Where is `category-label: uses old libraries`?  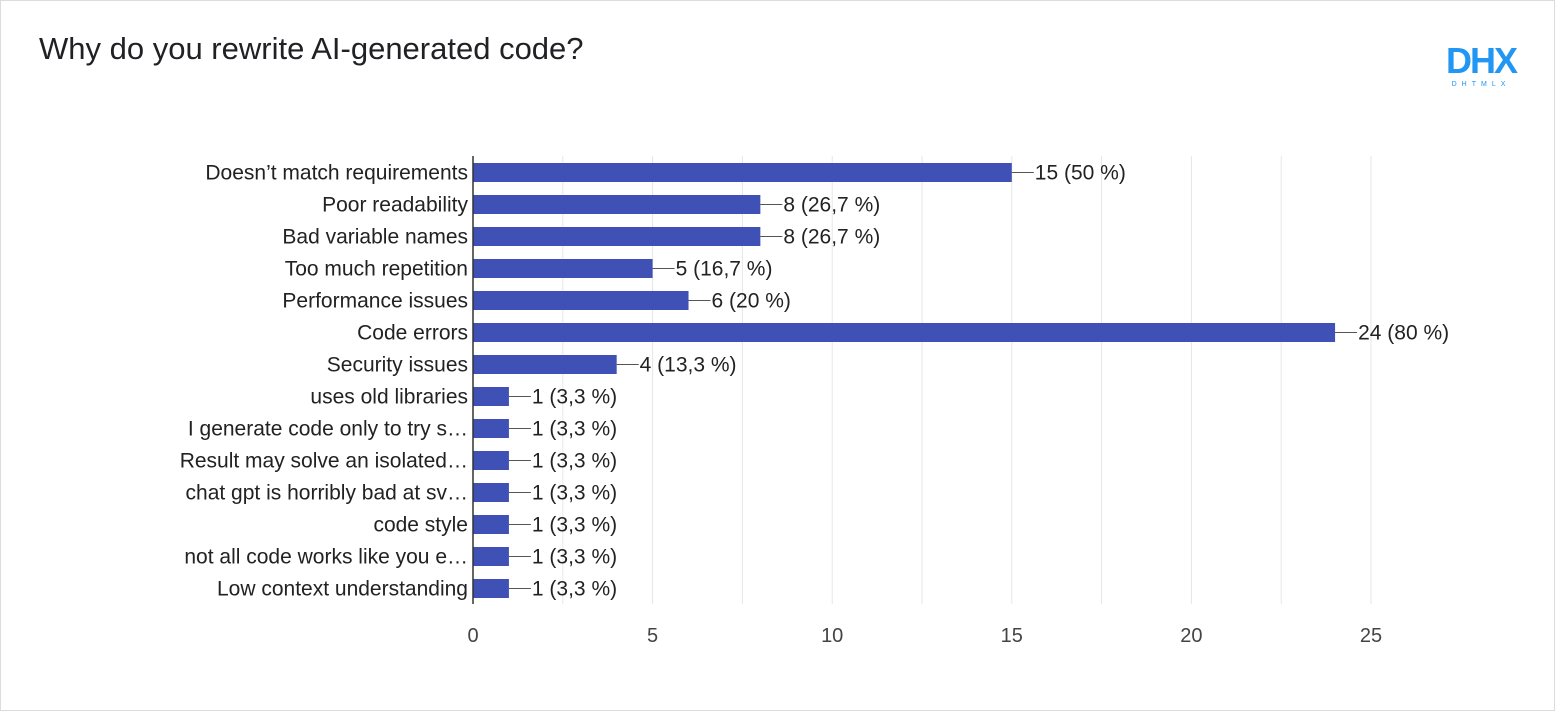 category-label: uses old libraries is located at coordinates (389, 397).